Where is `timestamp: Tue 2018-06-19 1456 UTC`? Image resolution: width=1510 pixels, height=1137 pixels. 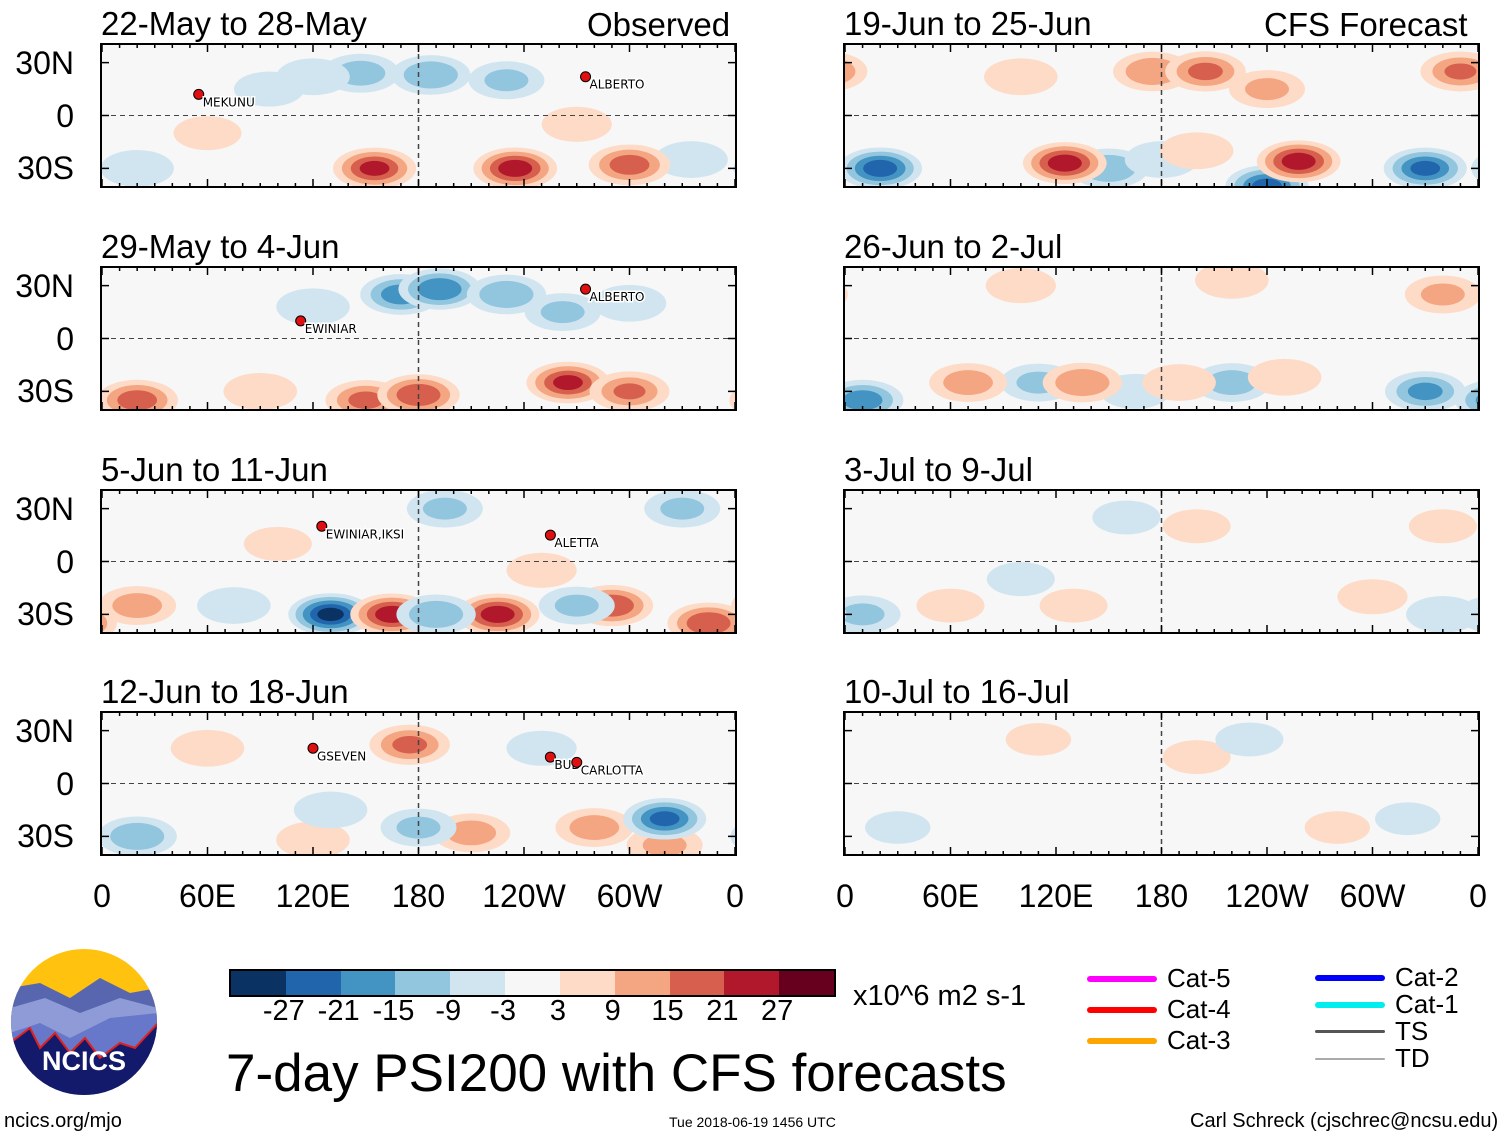 timestamp: Tue 2018-06-19 1456 UTC is located at coordinates (752, 1122).